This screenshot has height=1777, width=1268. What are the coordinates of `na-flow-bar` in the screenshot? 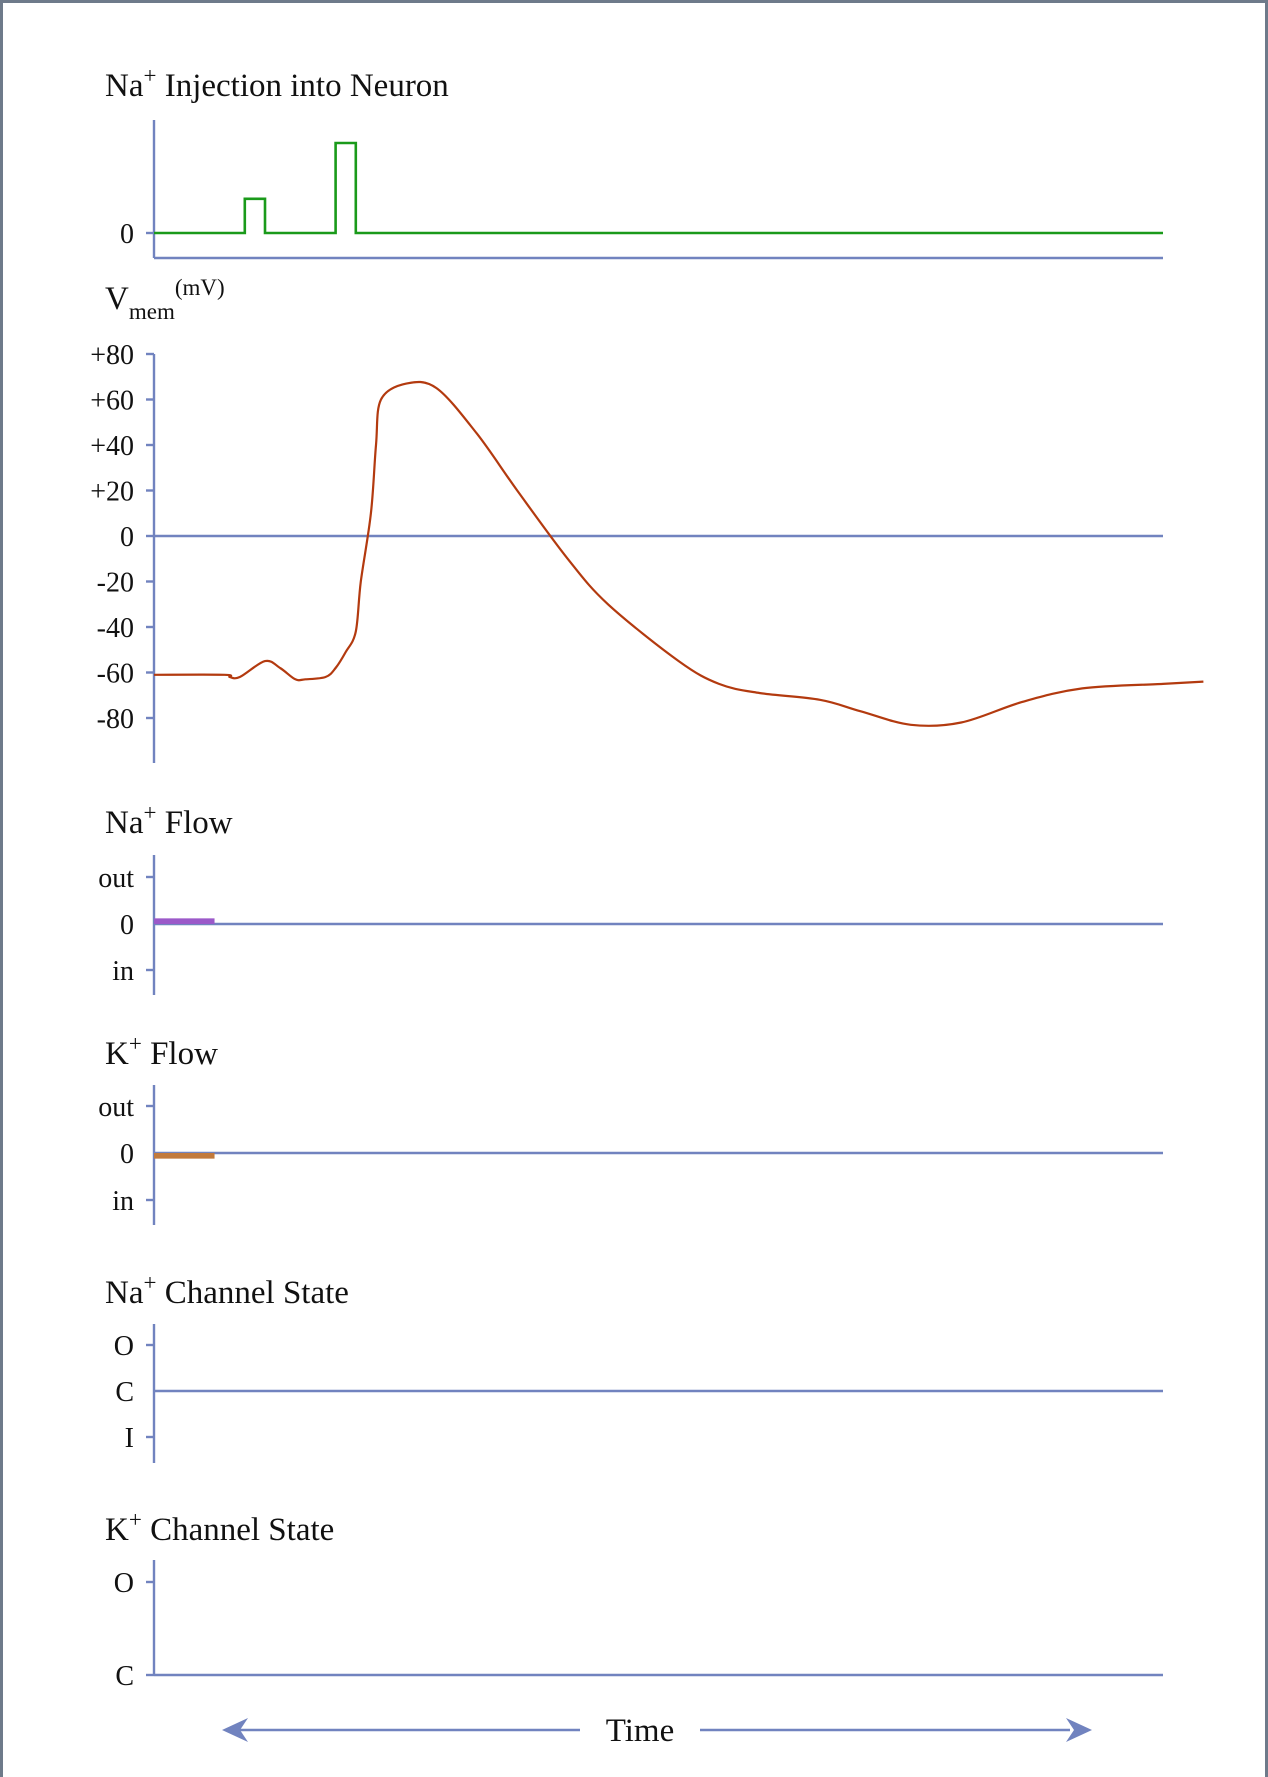 It's located at (184, 921).